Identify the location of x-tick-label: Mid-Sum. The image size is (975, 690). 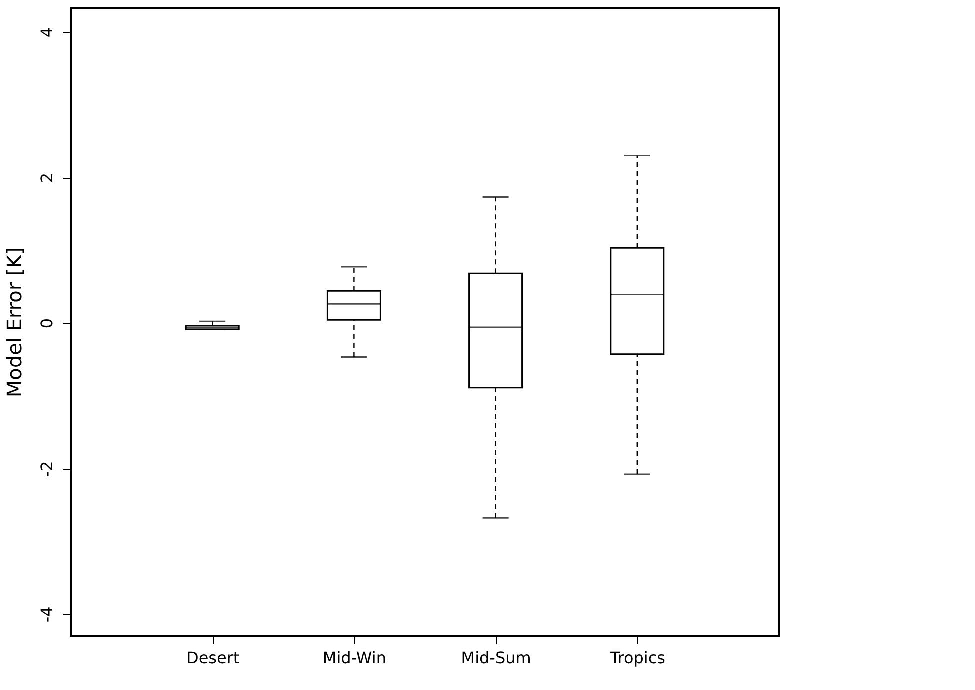
(496, 658).